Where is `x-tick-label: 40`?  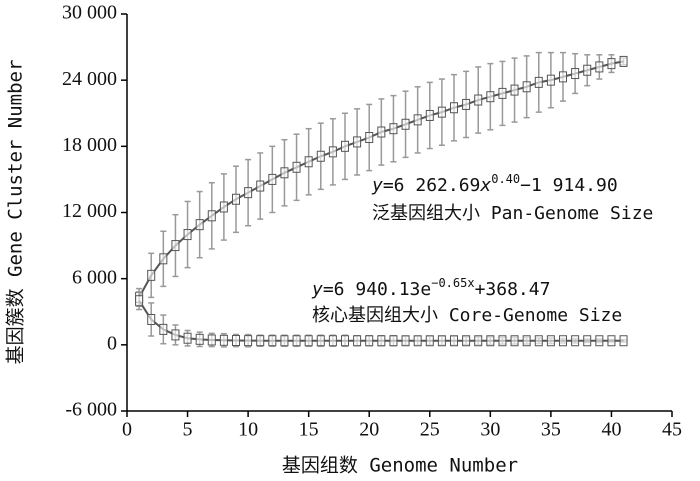
x-tick-label: 40 is located at coordinates (611, 430).